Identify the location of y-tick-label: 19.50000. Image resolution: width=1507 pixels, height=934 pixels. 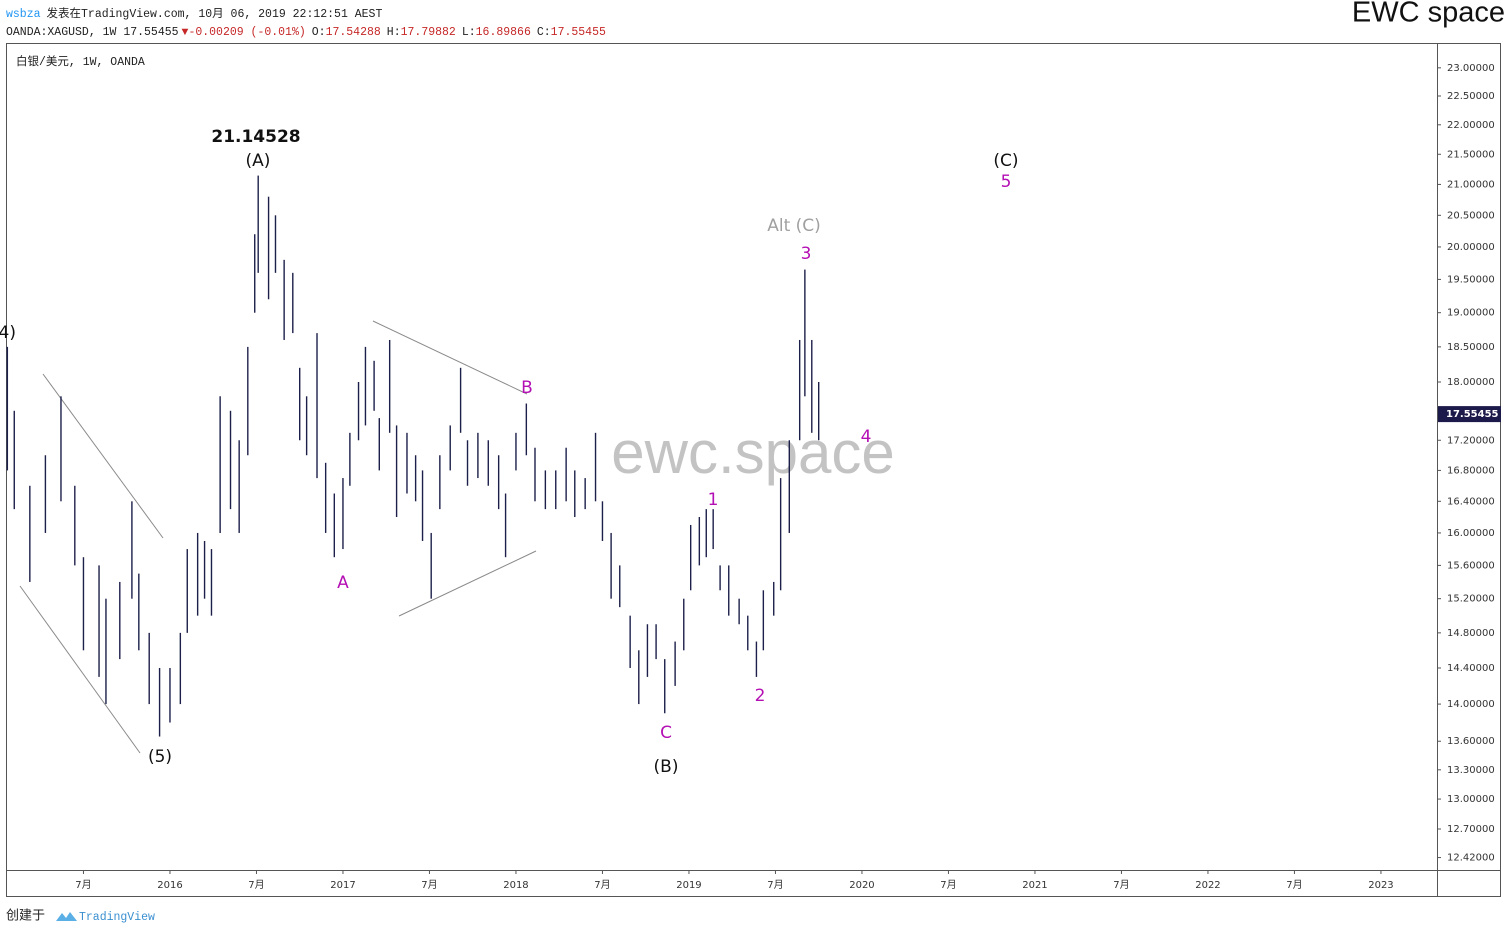
(1471, 279).